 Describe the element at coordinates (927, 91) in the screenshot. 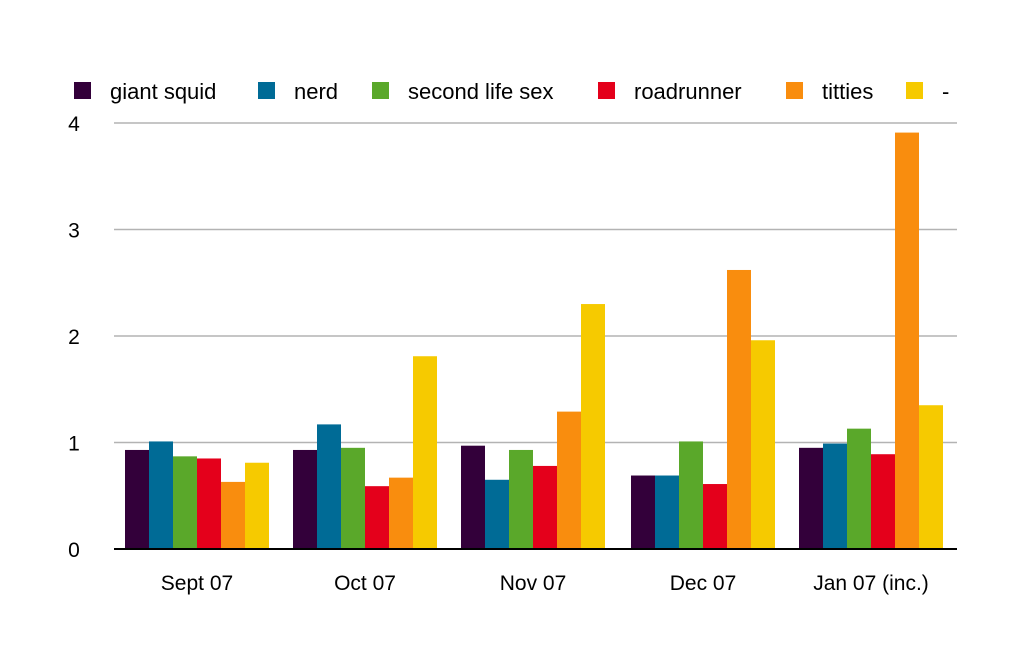

I see `legend-item: -` at that location.